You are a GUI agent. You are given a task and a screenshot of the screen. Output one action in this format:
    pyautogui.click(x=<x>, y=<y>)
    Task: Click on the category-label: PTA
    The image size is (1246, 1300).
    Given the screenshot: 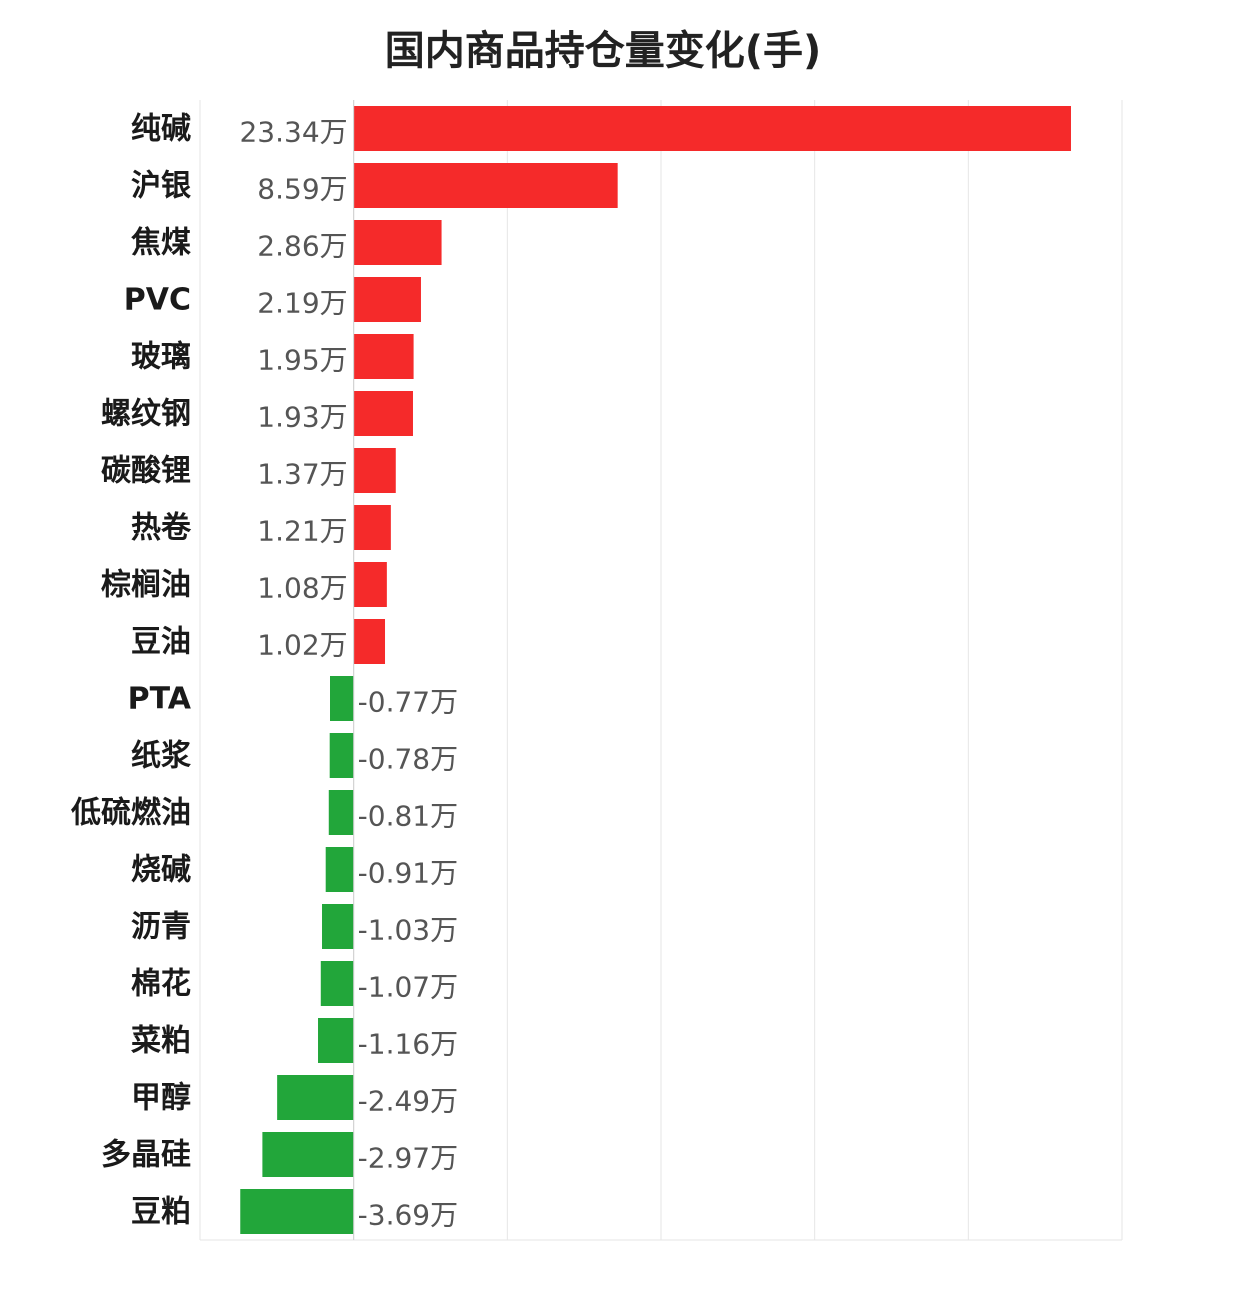 What is the action you would take?
    pyautogui.click(x=160, y=699)
    